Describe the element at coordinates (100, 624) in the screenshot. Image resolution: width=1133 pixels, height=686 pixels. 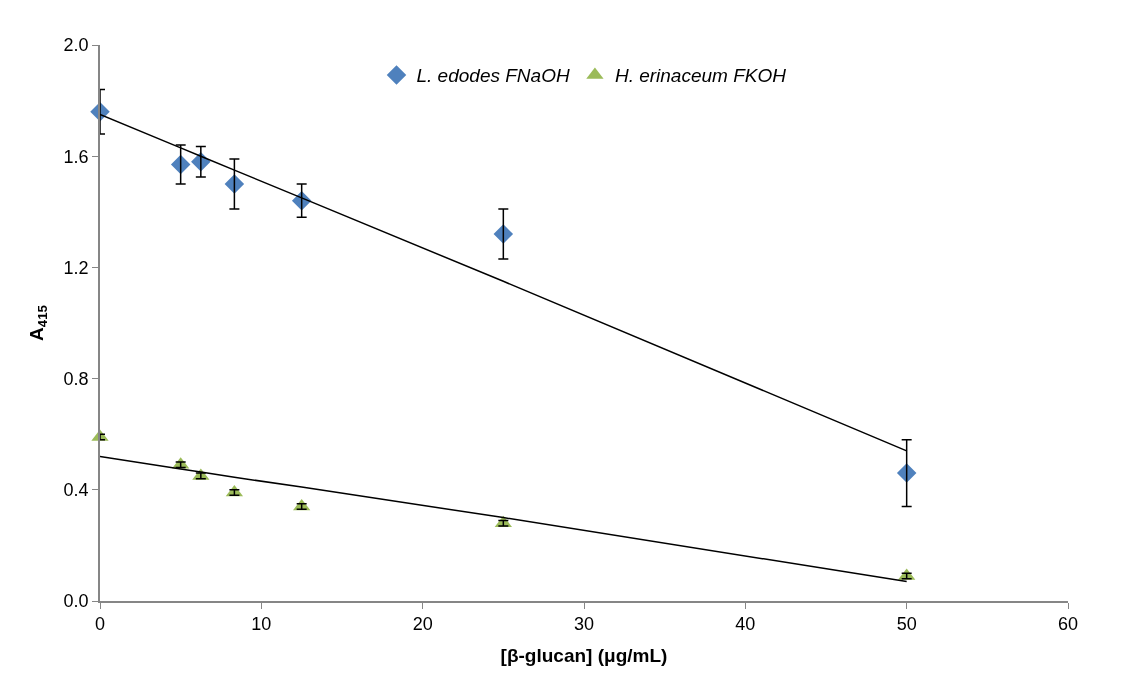
I see `x-tick-label: 0` at that location.